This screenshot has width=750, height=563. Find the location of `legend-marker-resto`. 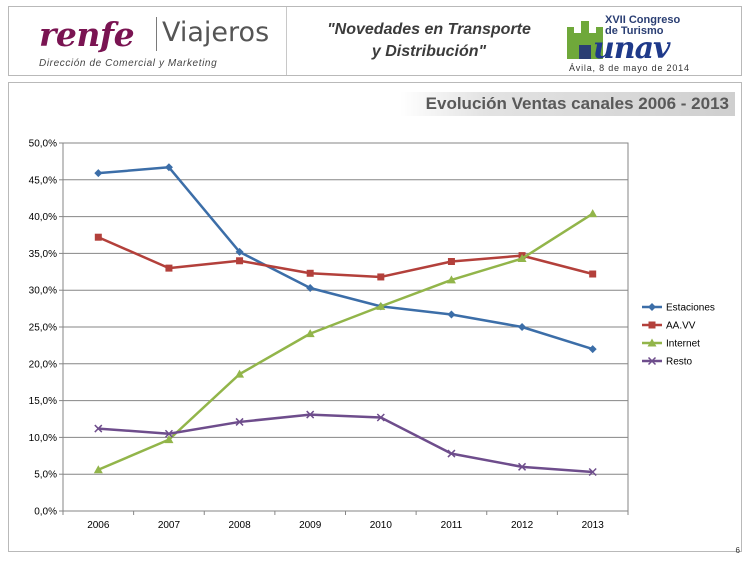

legend-marker-resto is located at coordinates (652, 361).